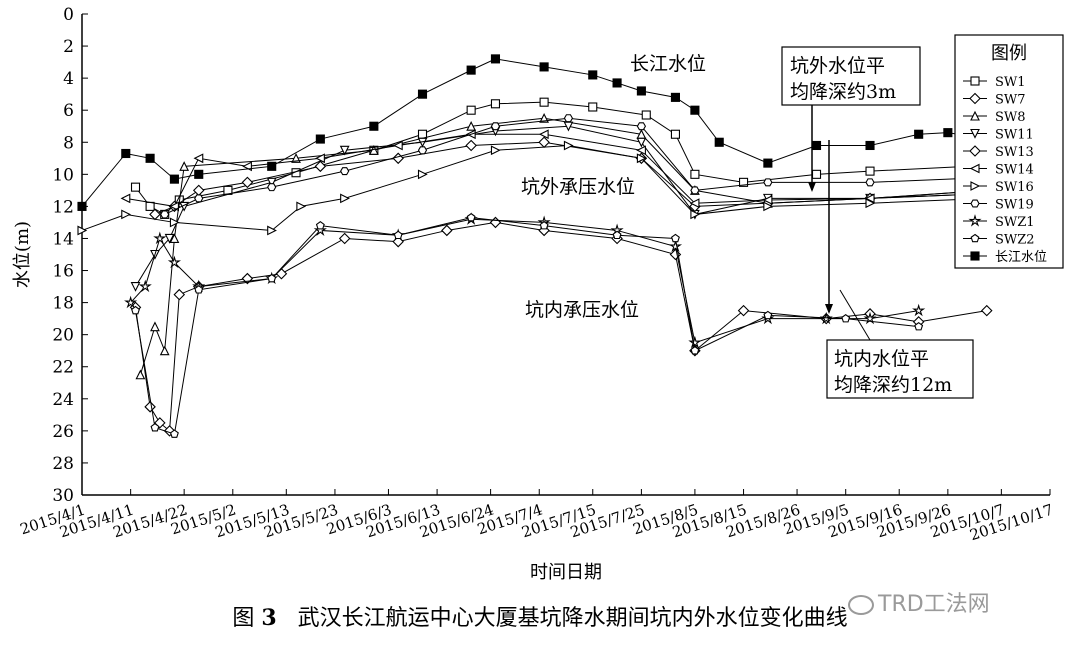 The width and height of the screenshot is (1080, 647). I want to click on x-axis-title: 时间日期, so click(566, 572).